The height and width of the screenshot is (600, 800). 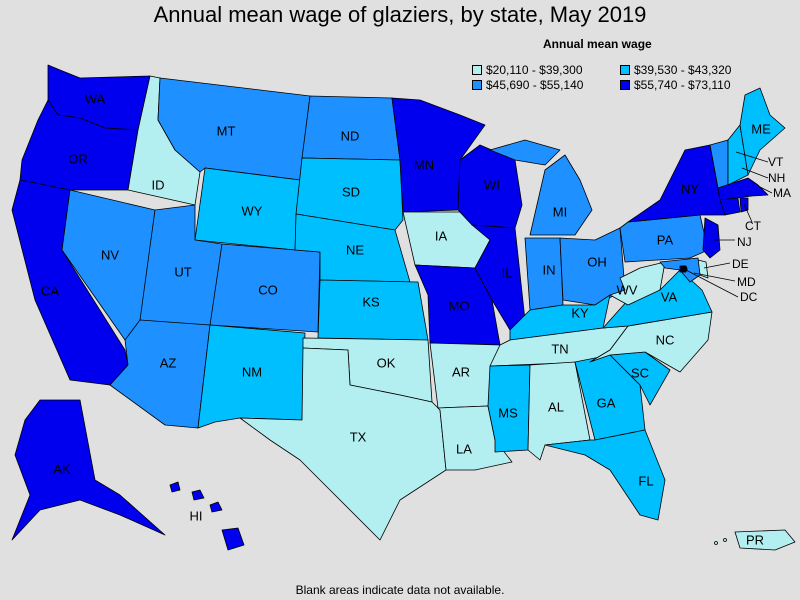 I want to click on label-ga: GA, so click(x=606, y=402).